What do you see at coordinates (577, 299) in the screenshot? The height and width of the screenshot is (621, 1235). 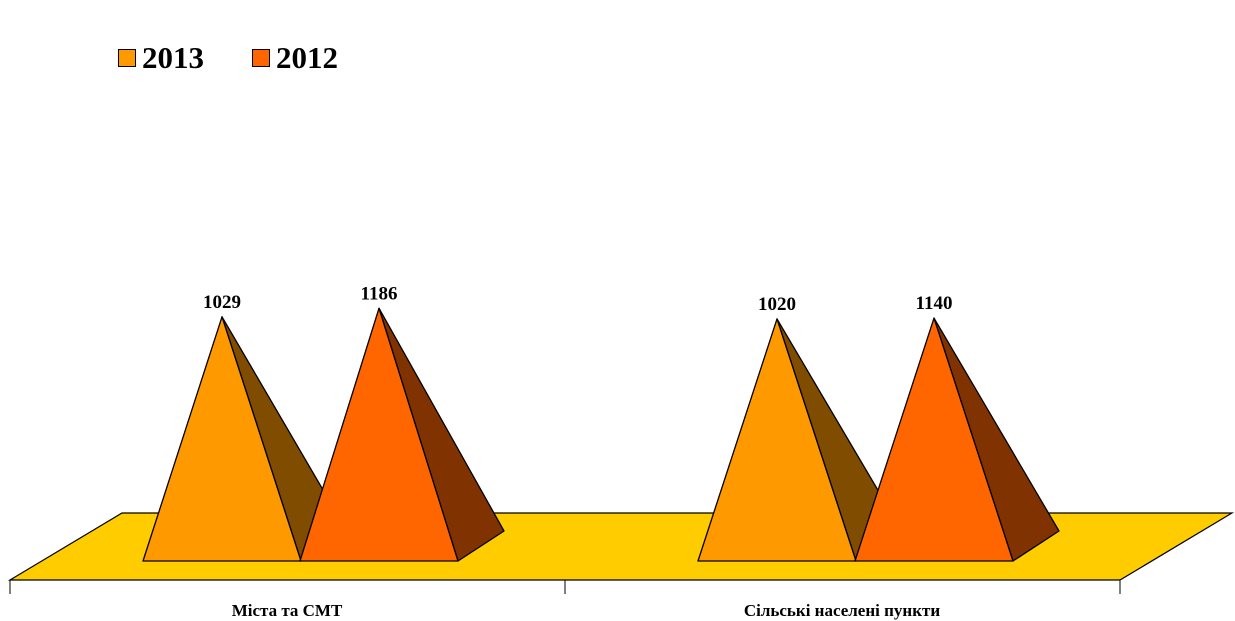 I see `data-labels: 1029 1186 1020 1140` at bounding box center [577, 299].